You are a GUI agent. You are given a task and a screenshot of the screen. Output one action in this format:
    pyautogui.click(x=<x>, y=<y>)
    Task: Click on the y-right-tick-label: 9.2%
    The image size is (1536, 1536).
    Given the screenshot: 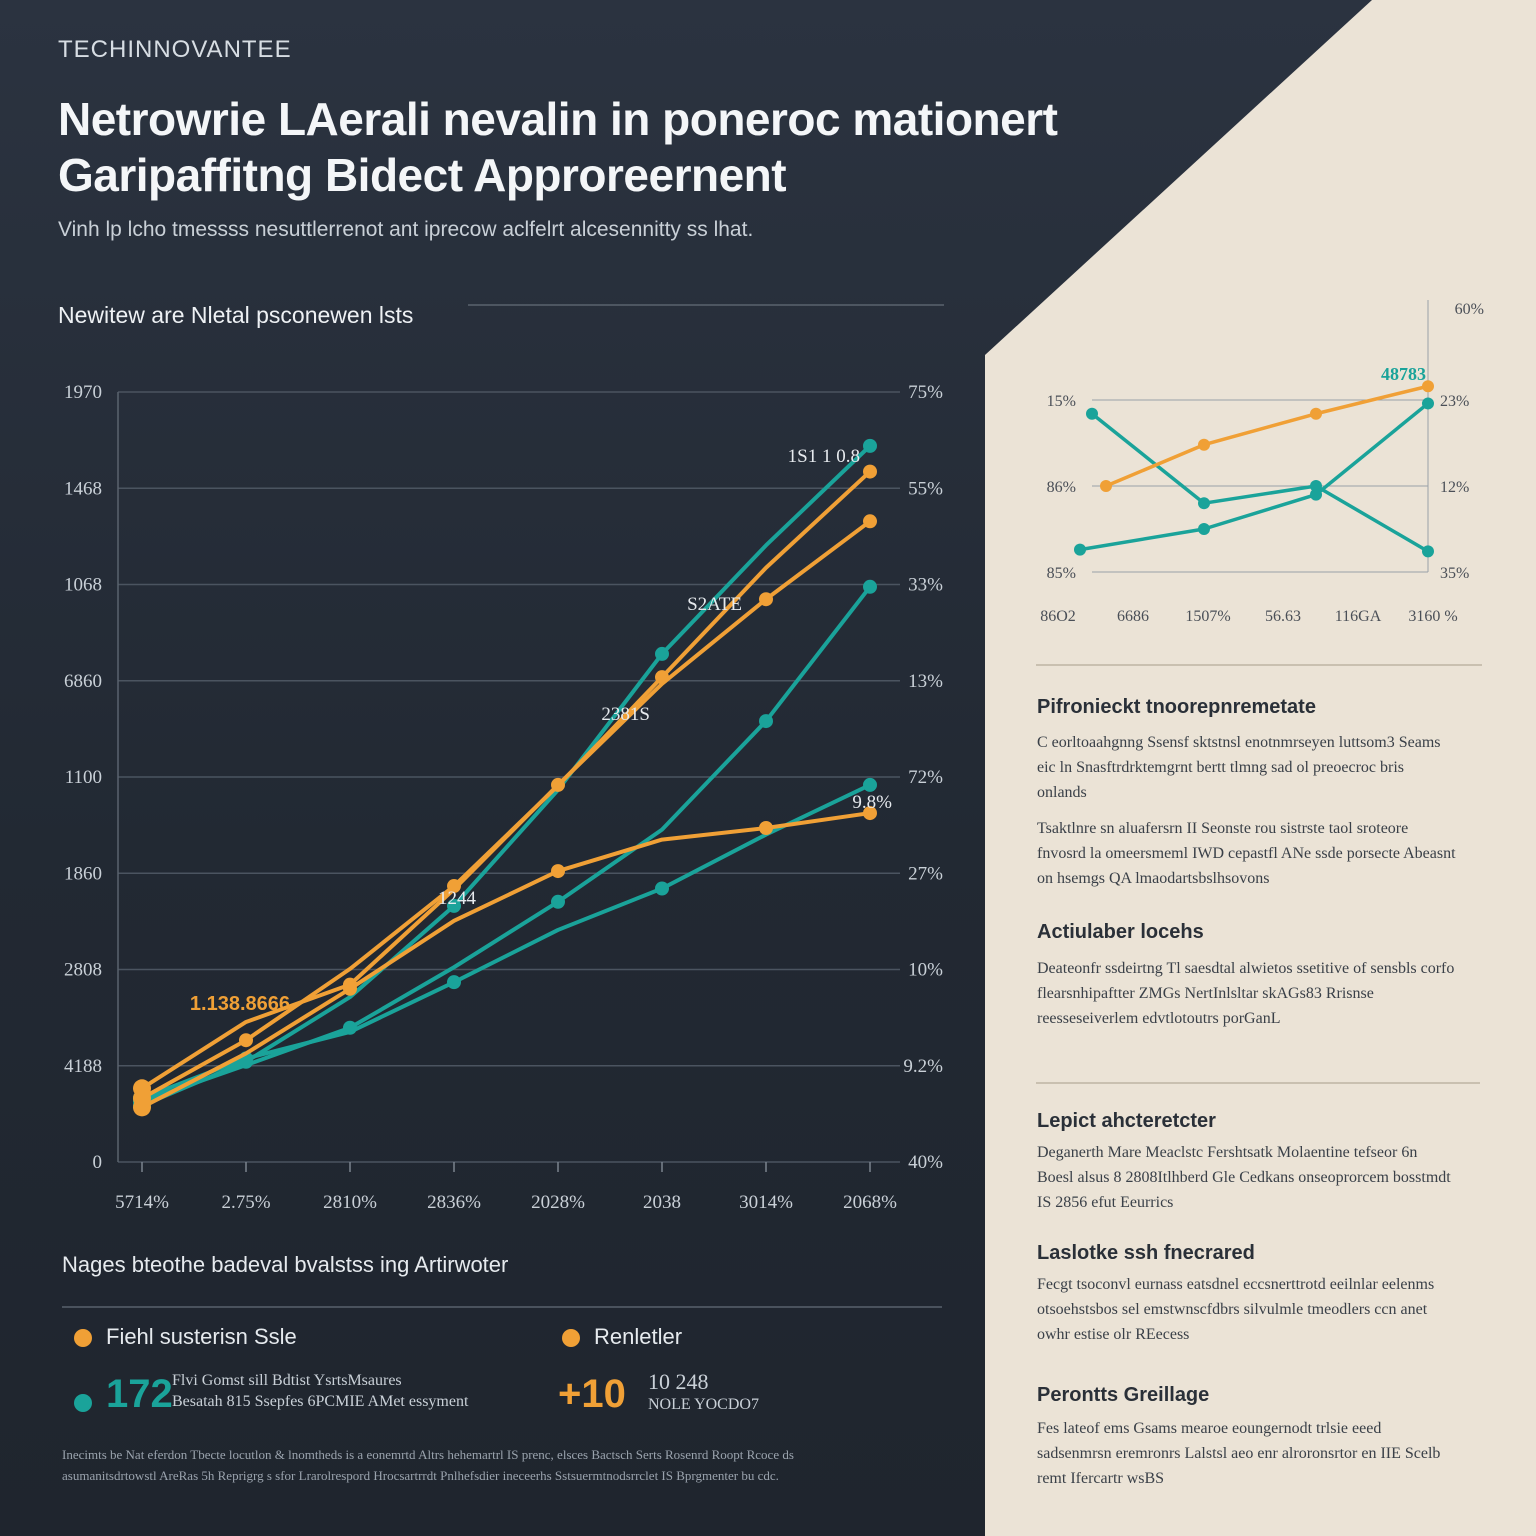 What is the action you would take?
    pyautogui.click(x=923, y=1066)
    